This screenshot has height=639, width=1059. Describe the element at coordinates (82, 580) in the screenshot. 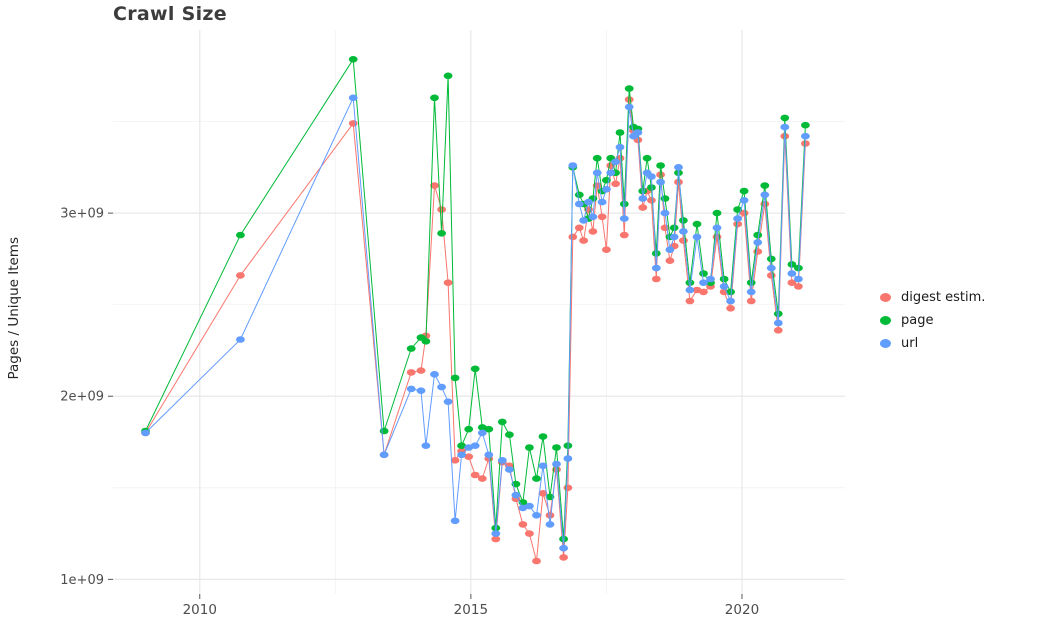

I see `y-tick-label: 1e+09` at that location.